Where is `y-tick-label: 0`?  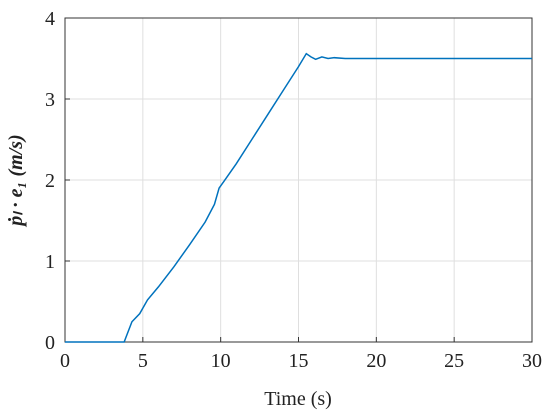
y-tick-label: 0 is located at coordinates (50, 343).